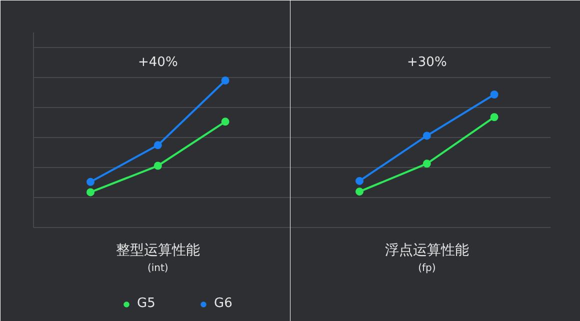  I want to click on text: +30%, so click(427, 62).